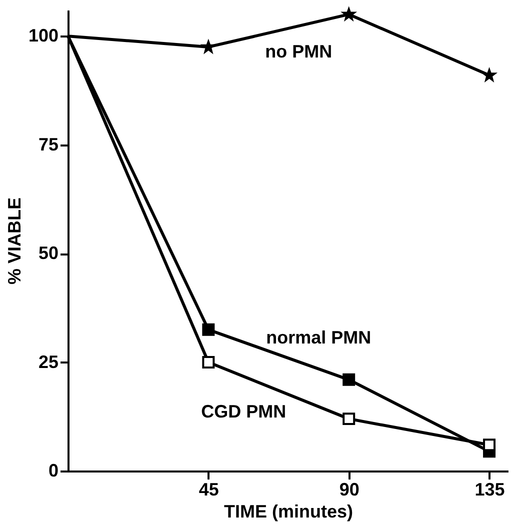 The width and height of the screenshot is (518, 526). What do you see at coordinates (48, 362) in the screenshot?
I see `y-tick-label: 25` at bounding box center [48, 362].